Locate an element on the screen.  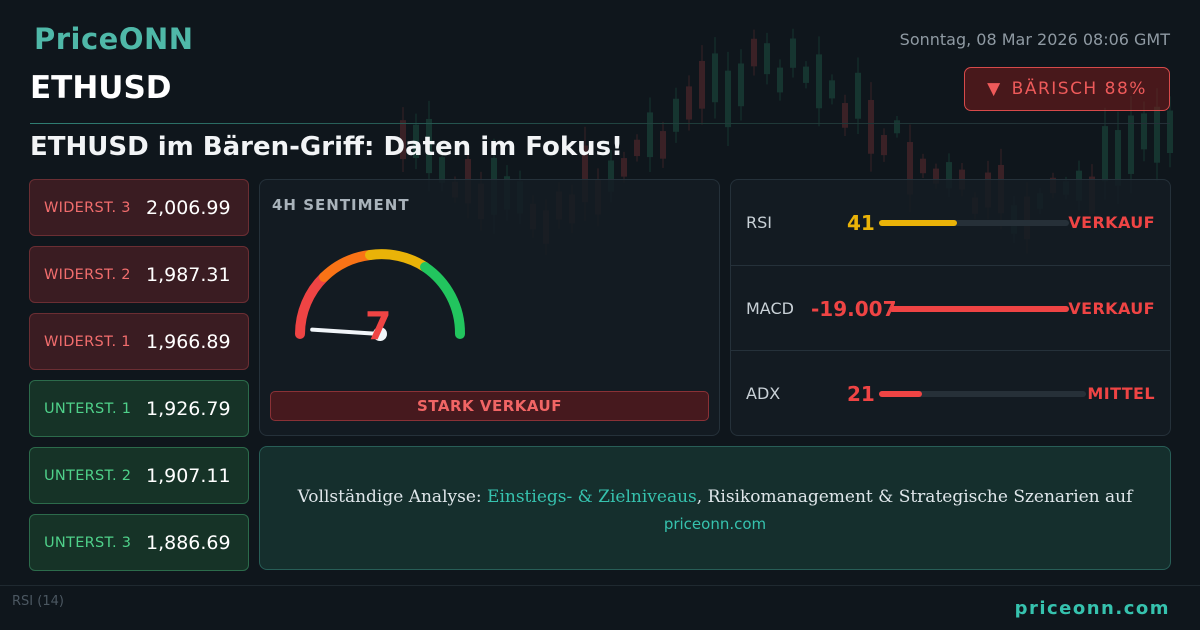
priceonn-logo: PriceONN is located at coordinates (114, 39).